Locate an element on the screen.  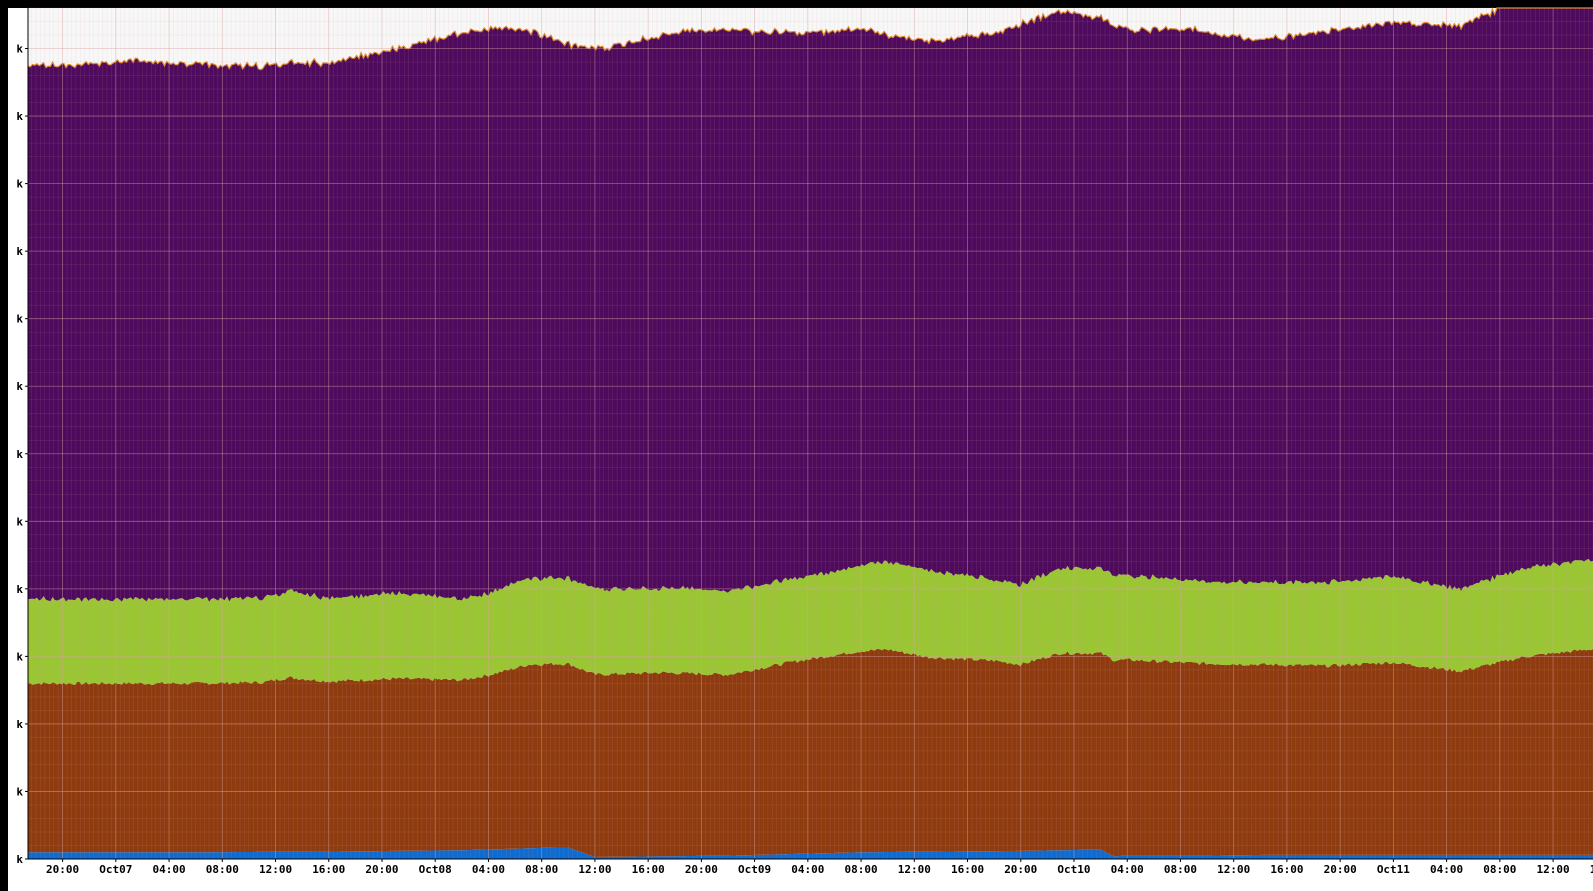
x-tick-label: Oct07 is located at coordinates (115, 869).